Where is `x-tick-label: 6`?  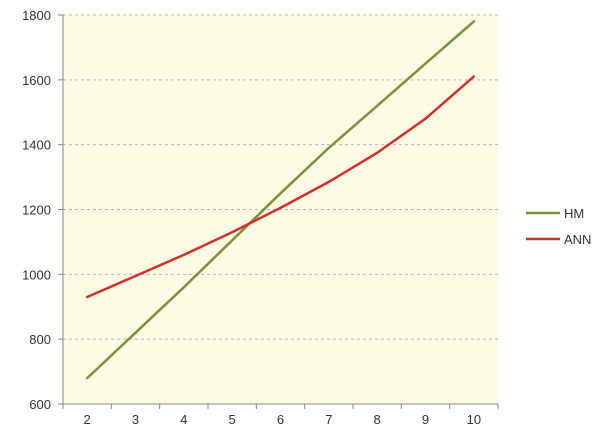 x-tick-label: 6 is located at coordinates (280, 419).